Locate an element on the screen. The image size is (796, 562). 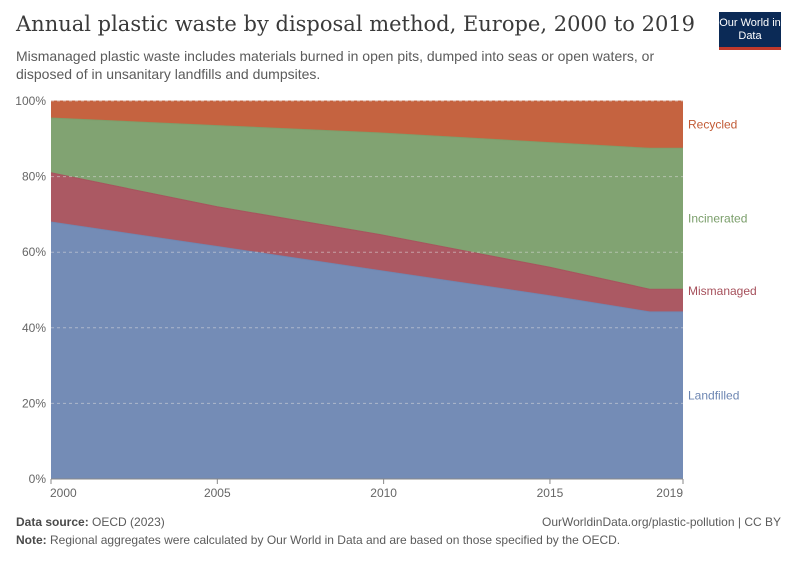
y-tick-label: 60% is located at coordinates (34, 252).